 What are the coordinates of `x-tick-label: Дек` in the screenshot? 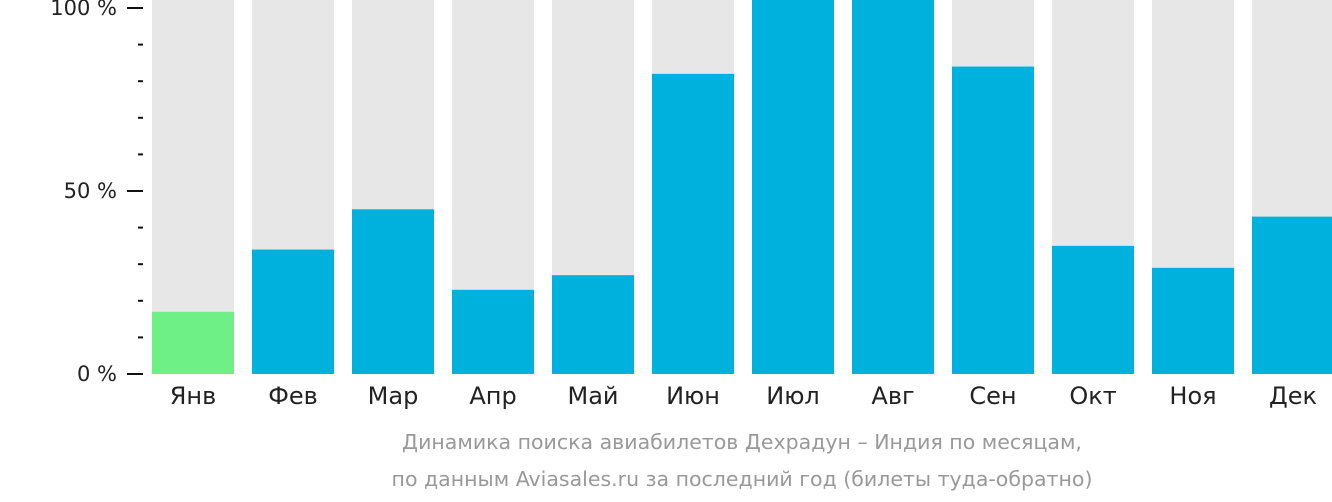 It's located at (1293, 396).